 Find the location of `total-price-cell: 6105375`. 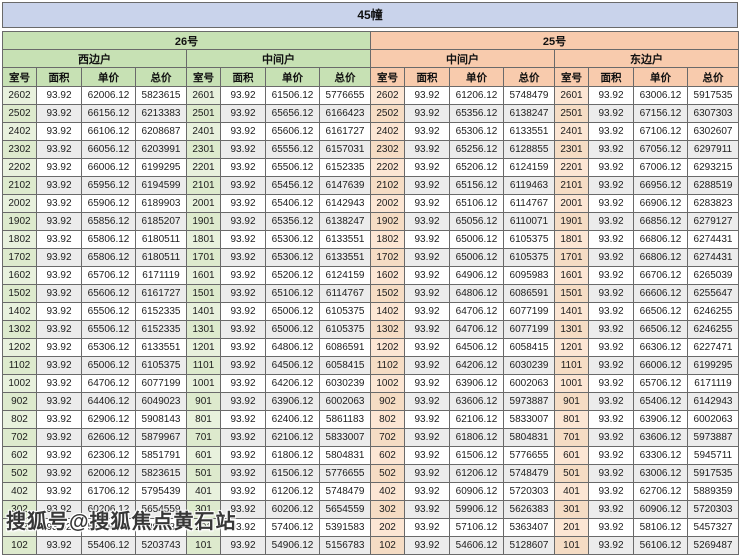

total-price-cell: 6105375 is located at coordinates (345, 311).